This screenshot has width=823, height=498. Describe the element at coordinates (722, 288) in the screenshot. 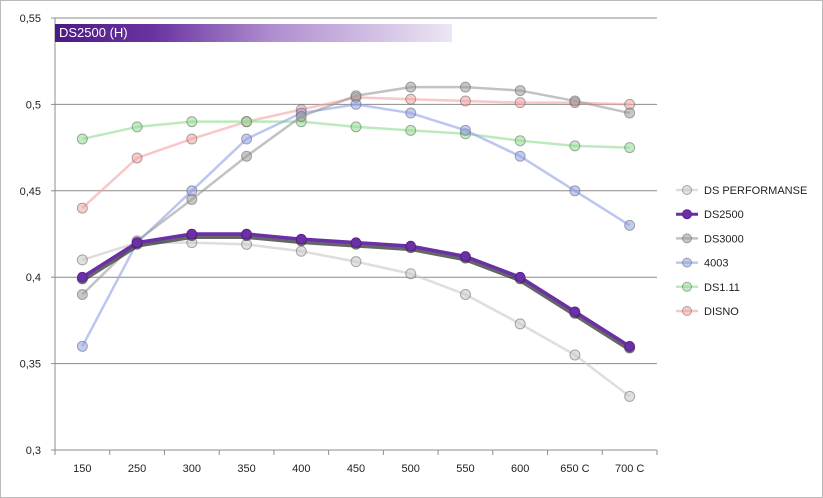

I see `legend-label: DS1.11` at that location.